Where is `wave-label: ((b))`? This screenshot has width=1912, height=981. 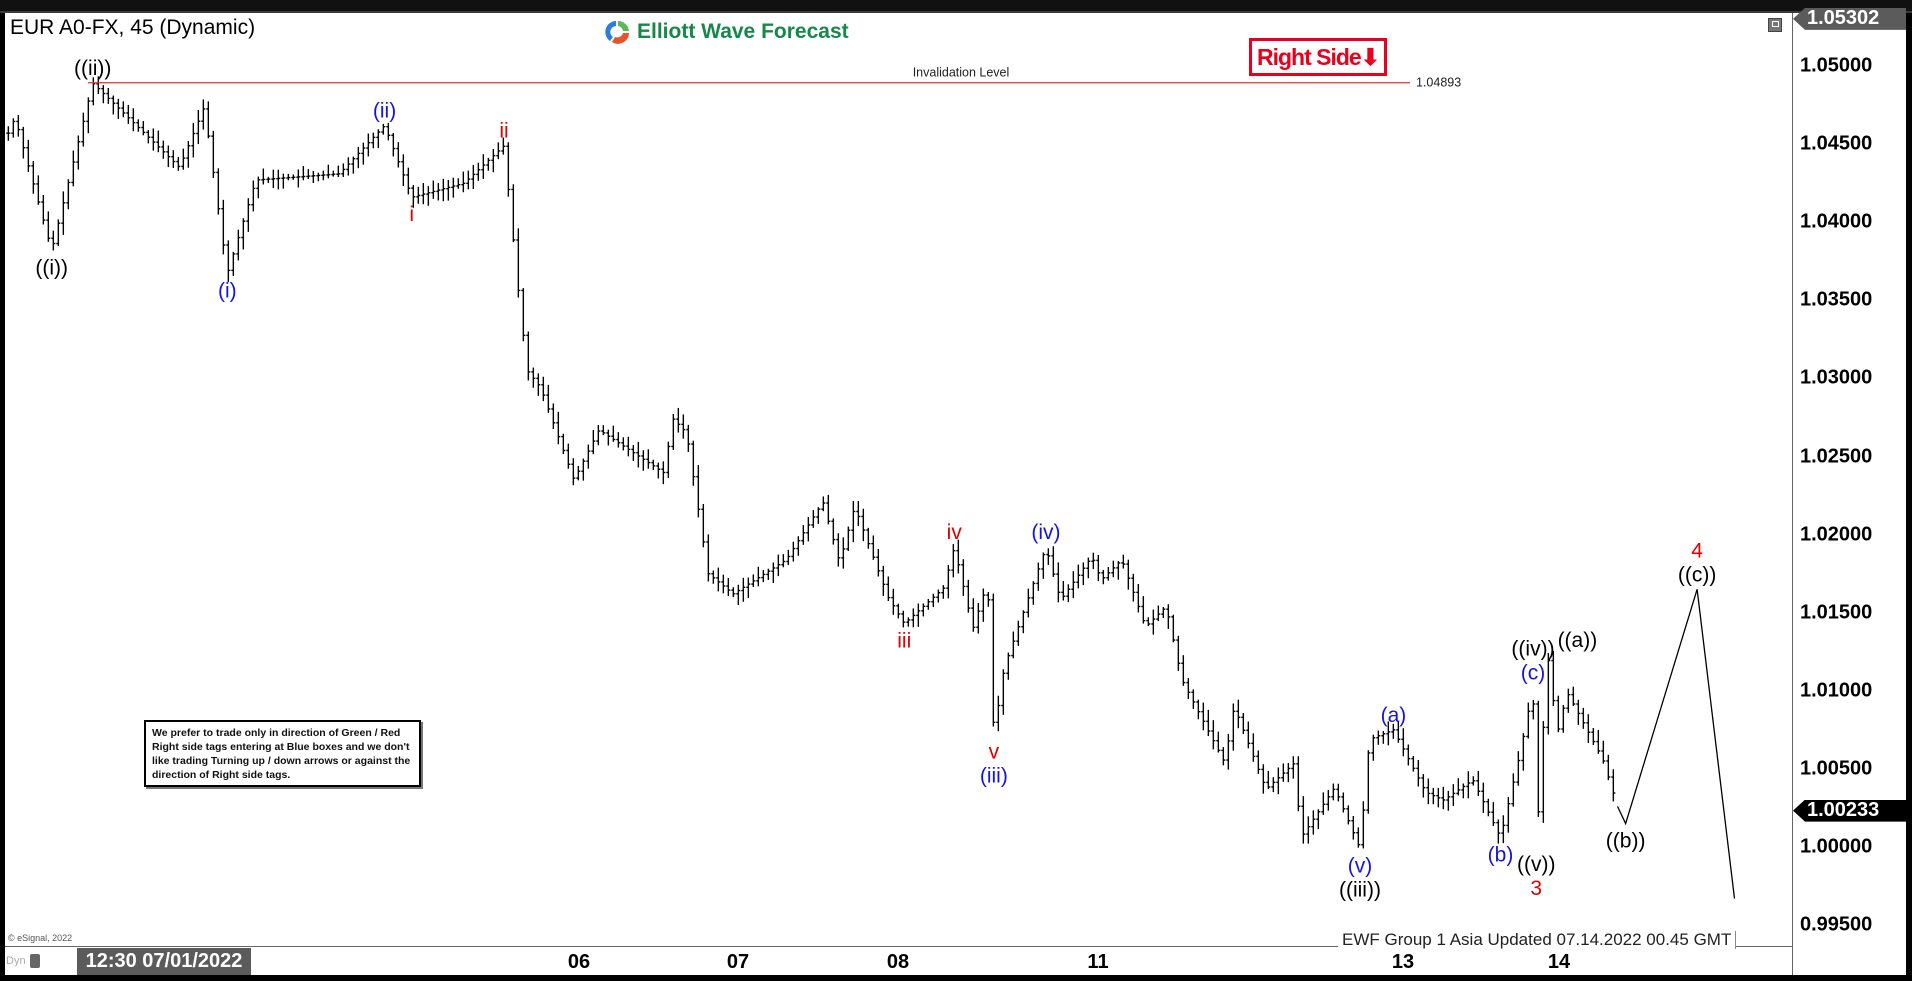 wave-label: ((b)) is located at coordinates (1626, 841).